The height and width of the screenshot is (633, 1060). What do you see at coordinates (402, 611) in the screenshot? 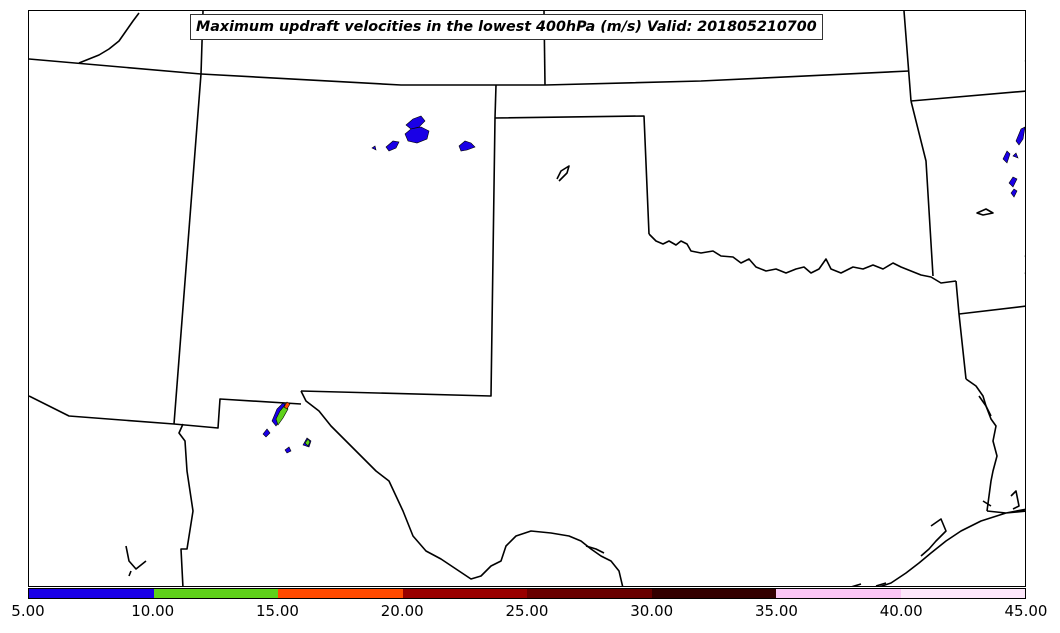
I see `colorbar-tick-label: 20.00` at bounding box center [402, 611].